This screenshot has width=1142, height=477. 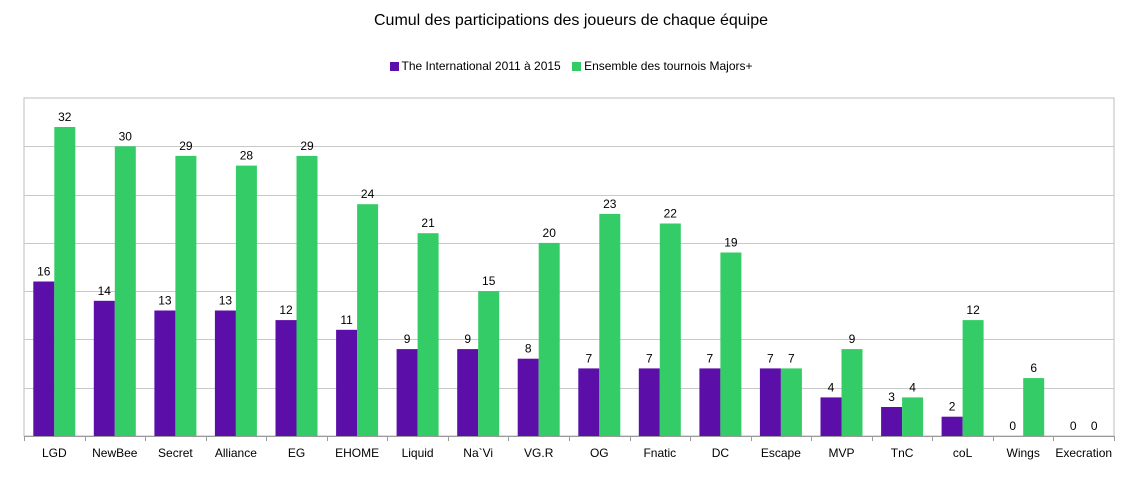 I want to click on data-label: 11, so click(x=346, y=320).